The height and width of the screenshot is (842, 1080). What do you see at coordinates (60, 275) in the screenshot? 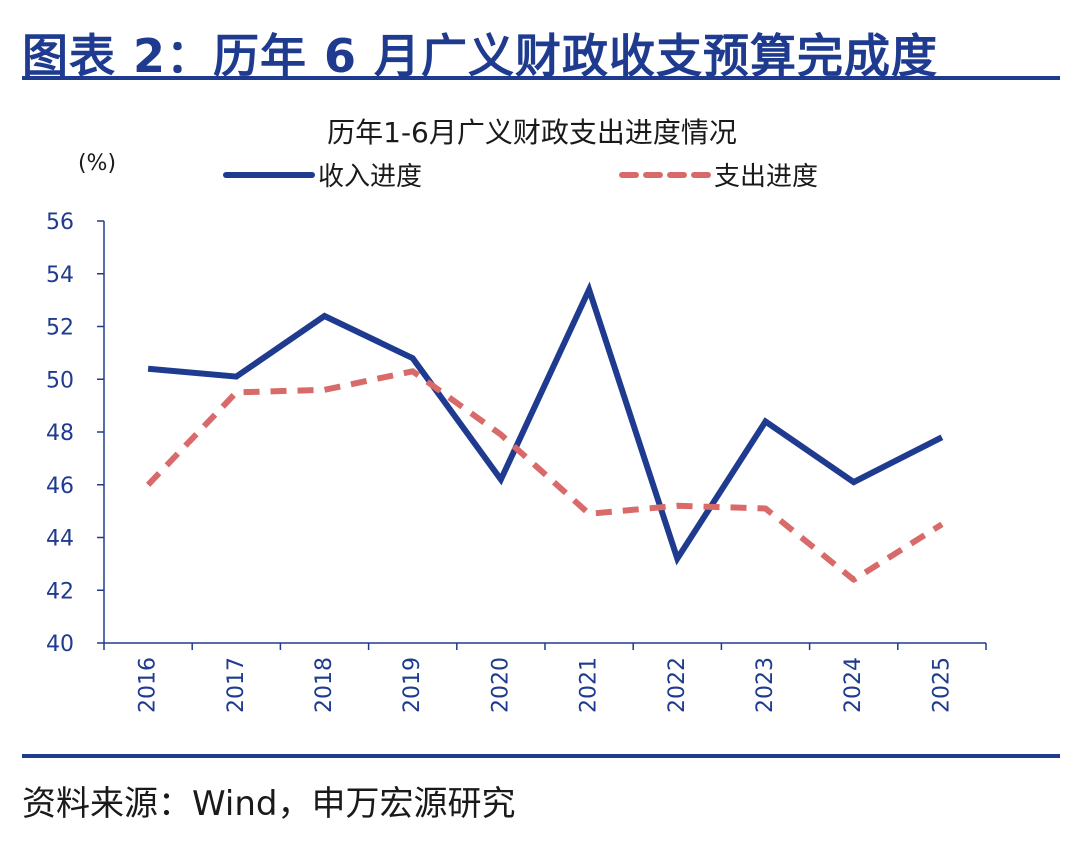
I see `y-tick-label: 54` at bounding box center [60, 275].